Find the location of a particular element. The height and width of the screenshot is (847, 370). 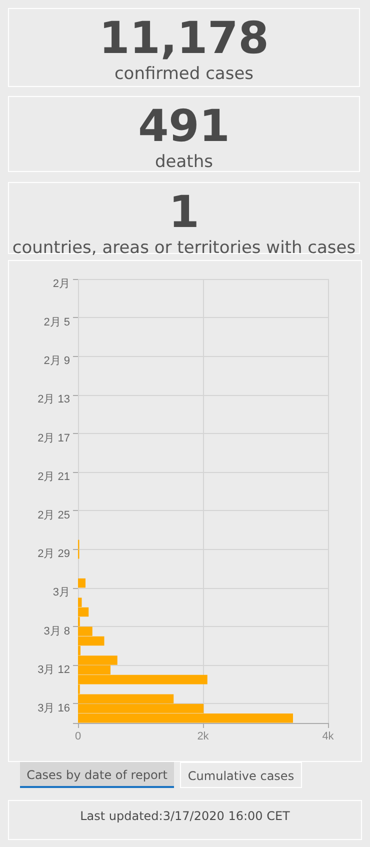

text: 1 is located at coordinates (184, 212).